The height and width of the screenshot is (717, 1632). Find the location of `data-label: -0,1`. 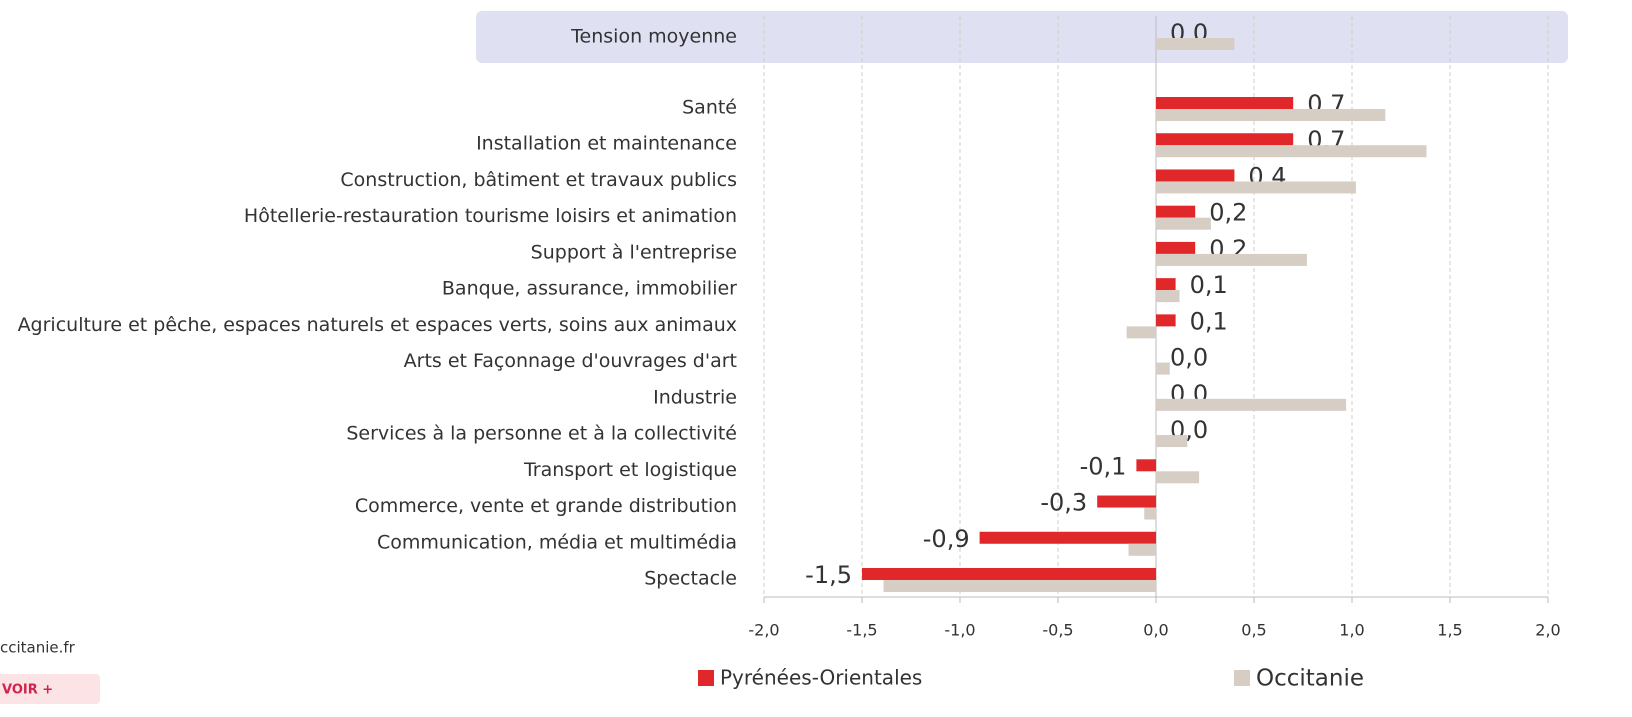

data-label: -0,1 is located at coordinates (1103, 466).